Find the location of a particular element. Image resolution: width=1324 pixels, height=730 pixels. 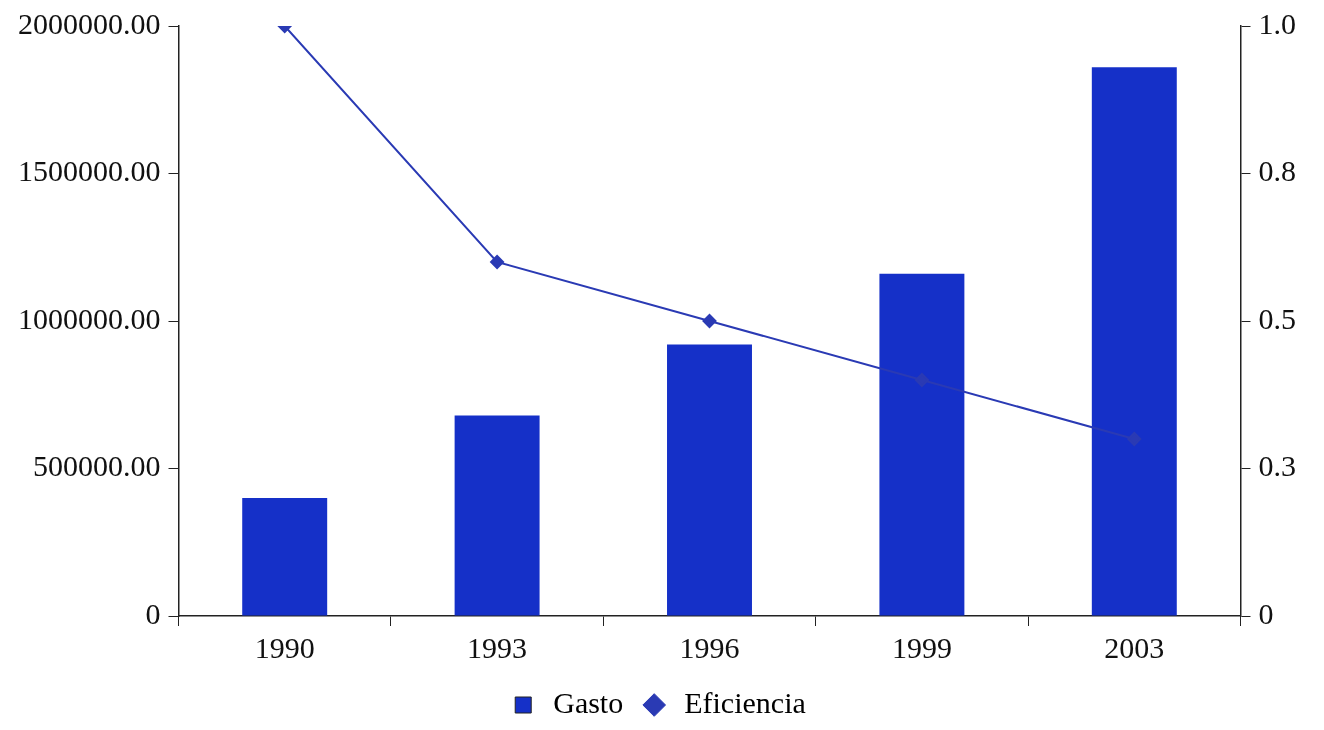

y-tick-label: 500000.00 is located at coordinates (97, 466).